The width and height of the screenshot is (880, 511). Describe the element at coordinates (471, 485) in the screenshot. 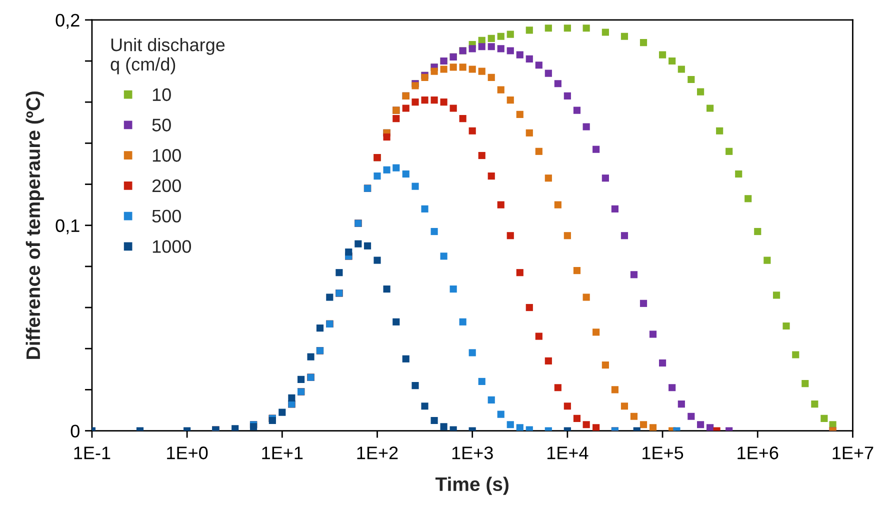

I see `x-axis-title: Time (s)` at that location.